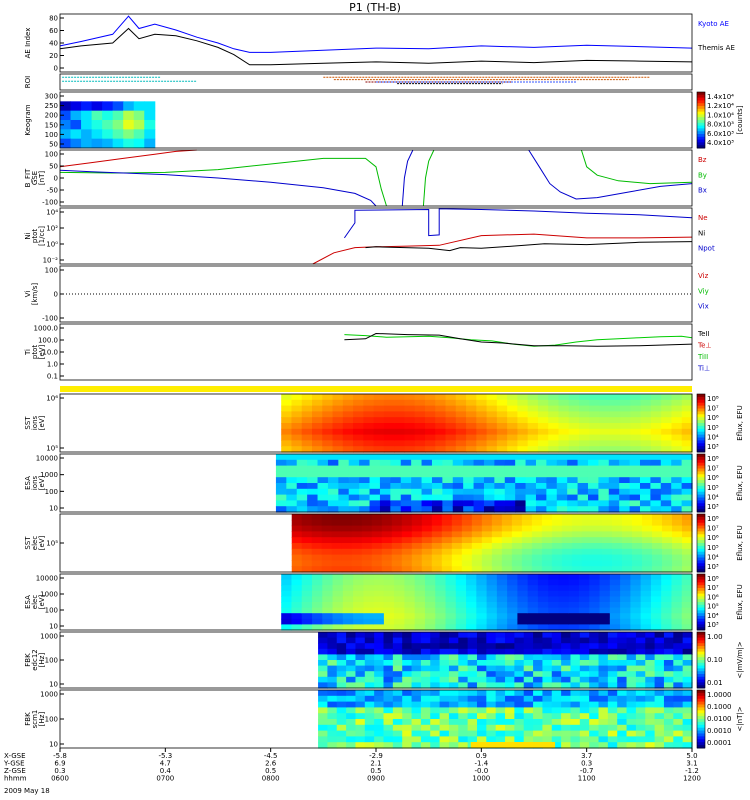 This screenshot has width=750, height=800. What do you see at coordinates (51, 261) in the screenshot?
I see `y-tick-label: 10⁻²` at bounding box center [51, 261].